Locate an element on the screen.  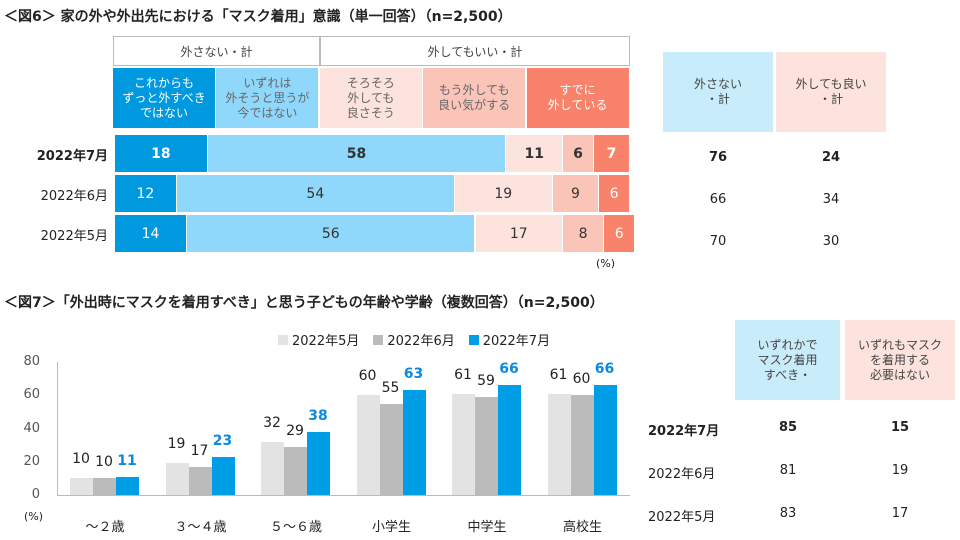
summary-value: 83 is located at coordinates (788, 513).